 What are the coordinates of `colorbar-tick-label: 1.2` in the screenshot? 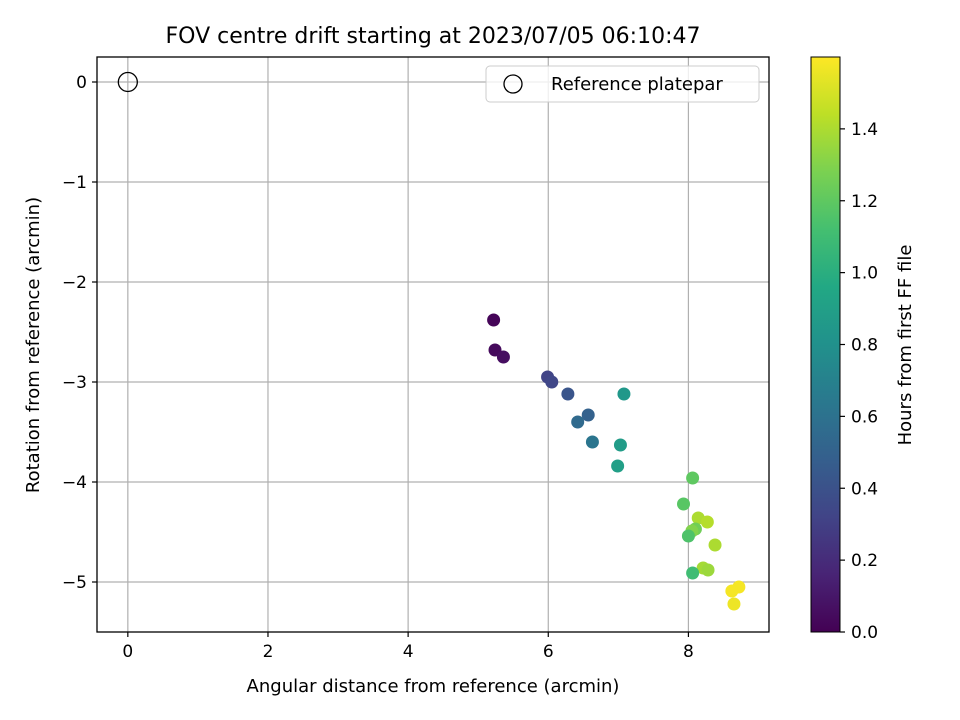 It's located at (864, 202).